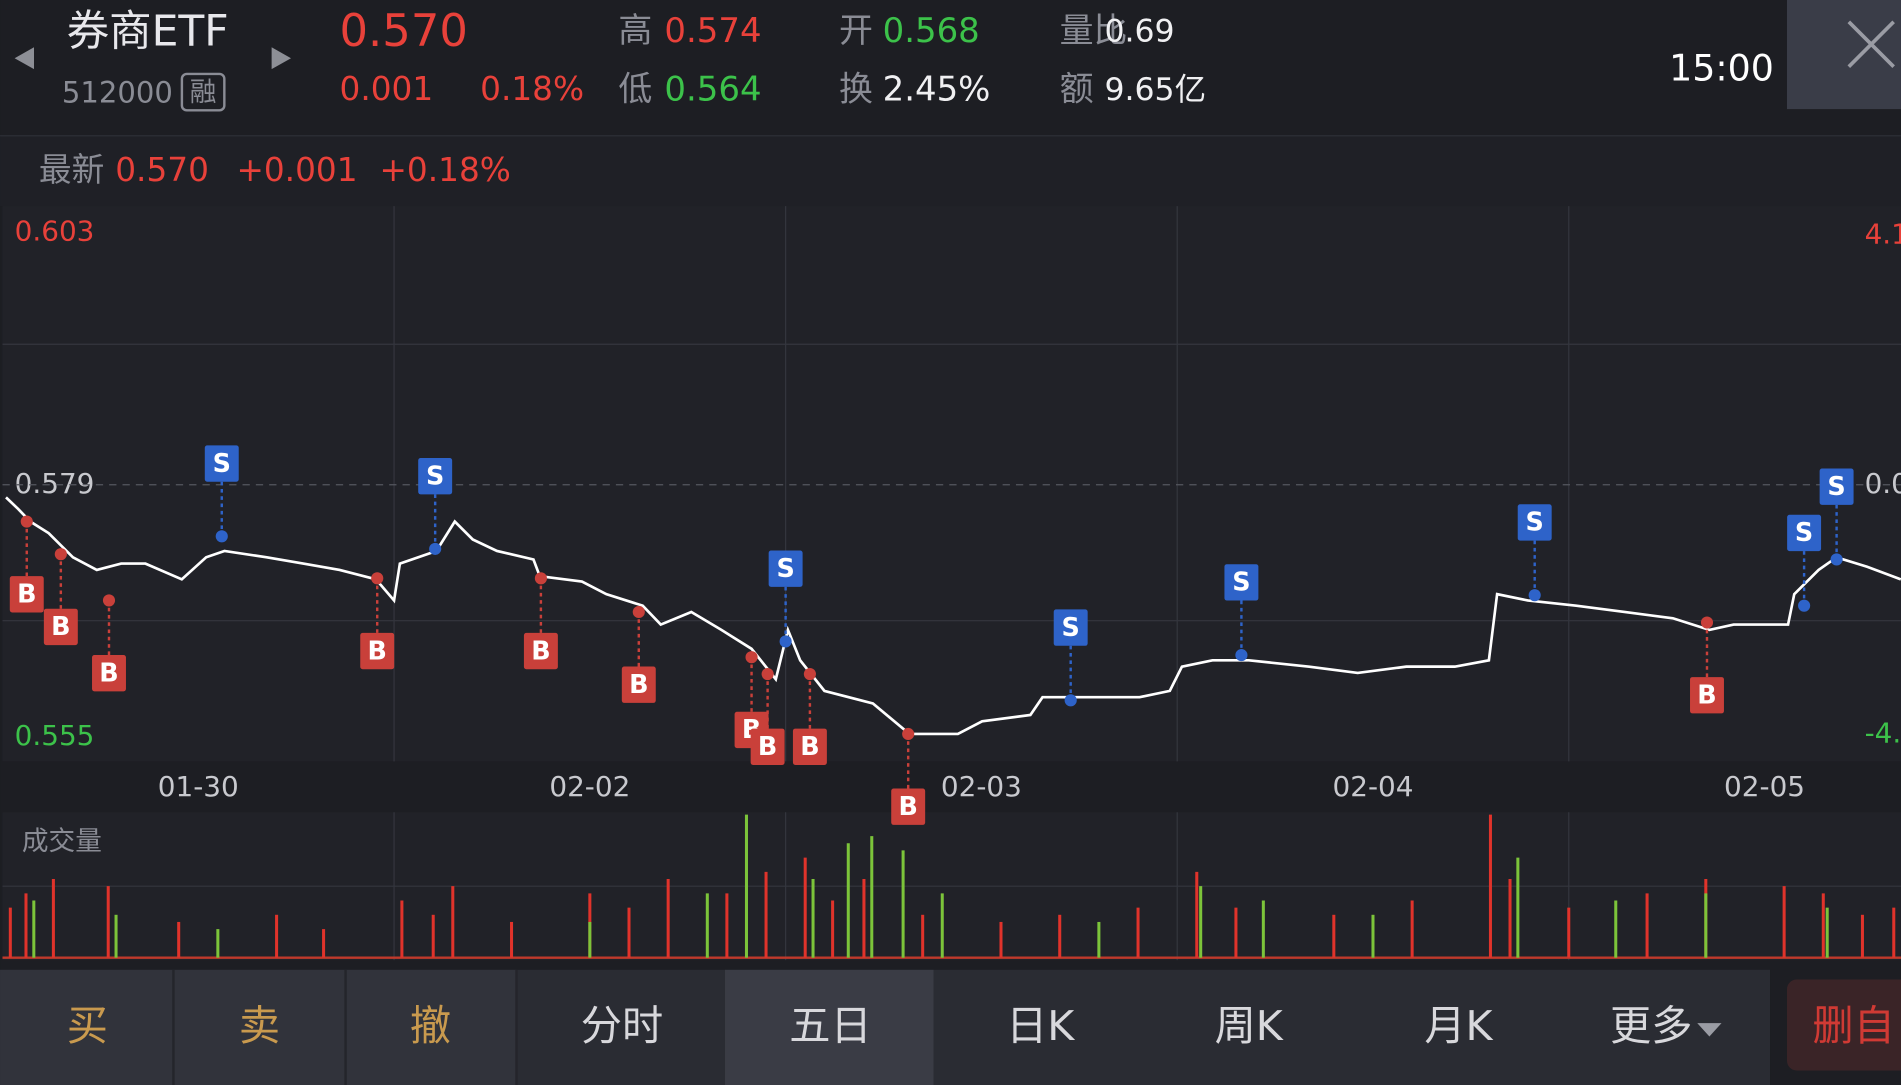 This screenshot has width=1901, height=1085. What do you see at coordinates (1458, 1026) in the screenshot?
I see `toolbar-button: 月K` at bounding box center [1458, 1026].